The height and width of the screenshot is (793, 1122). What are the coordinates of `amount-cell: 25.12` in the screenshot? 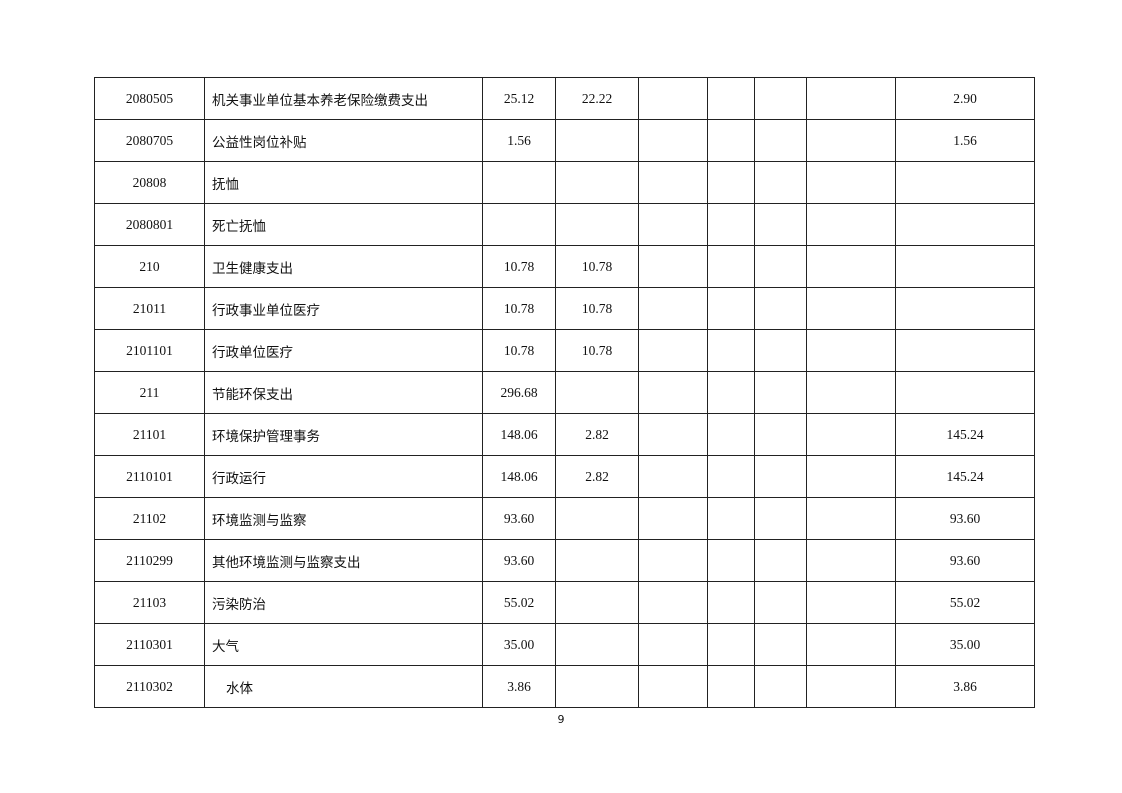 It's located at (519, 98).